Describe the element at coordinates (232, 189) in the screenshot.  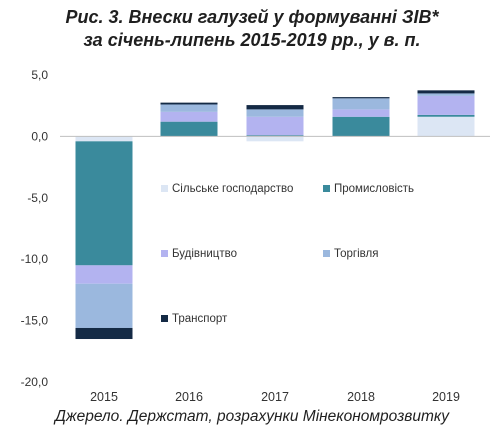
I see `legend-label: Сільське господарство` at that location.